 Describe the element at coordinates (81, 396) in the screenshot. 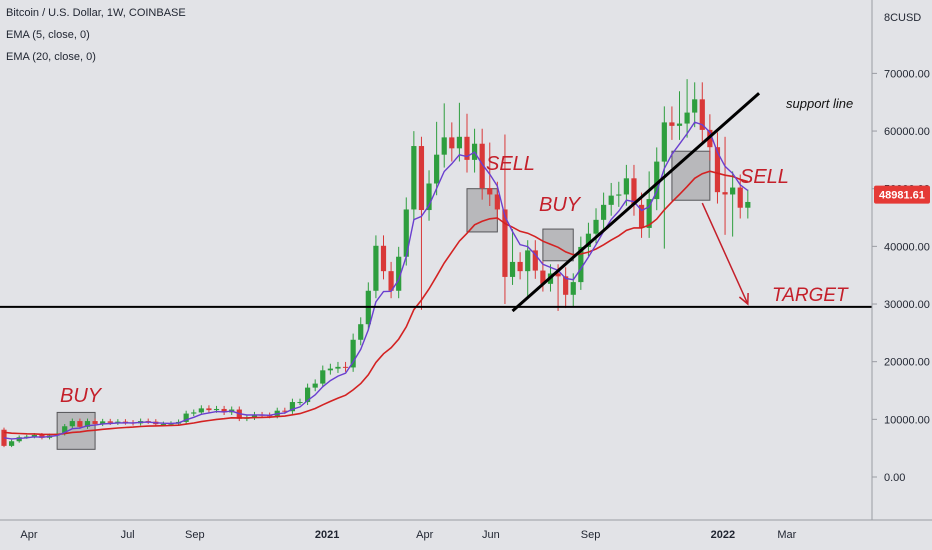

I see `buy-label-1: BUY` at that location.